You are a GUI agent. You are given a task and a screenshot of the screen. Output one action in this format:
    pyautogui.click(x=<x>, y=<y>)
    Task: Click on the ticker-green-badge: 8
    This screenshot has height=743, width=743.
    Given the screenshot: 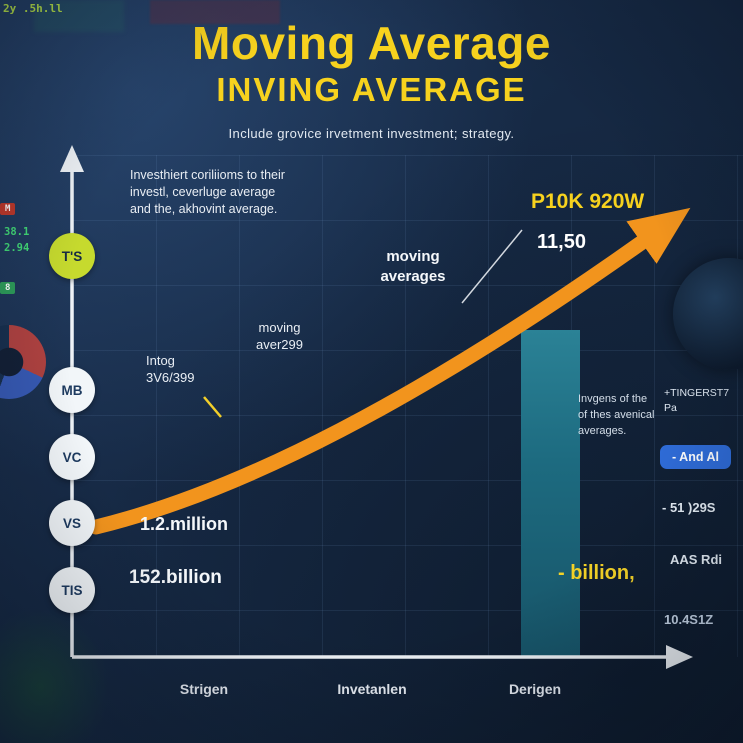 What is the action you would take?
    pyautogui.click(x=8, y=288)
    